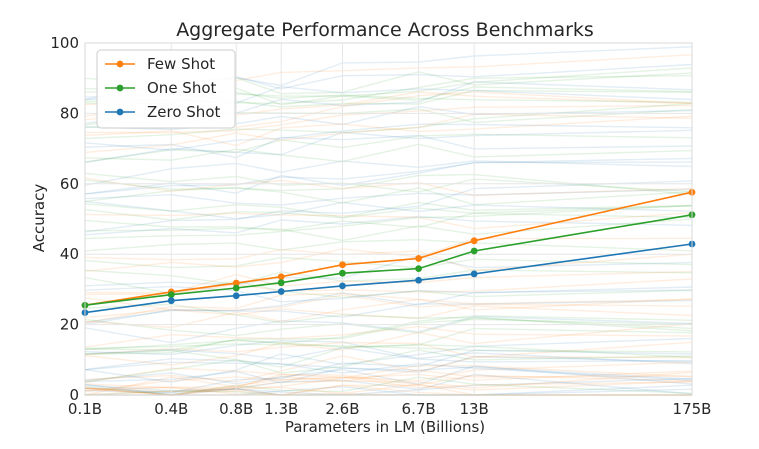 The image size is (759, 449). What do you see at coordinates (85, 409) in the screenshot?
I see `x-tick-label: 0.1B` at bounding box center [85, 409].